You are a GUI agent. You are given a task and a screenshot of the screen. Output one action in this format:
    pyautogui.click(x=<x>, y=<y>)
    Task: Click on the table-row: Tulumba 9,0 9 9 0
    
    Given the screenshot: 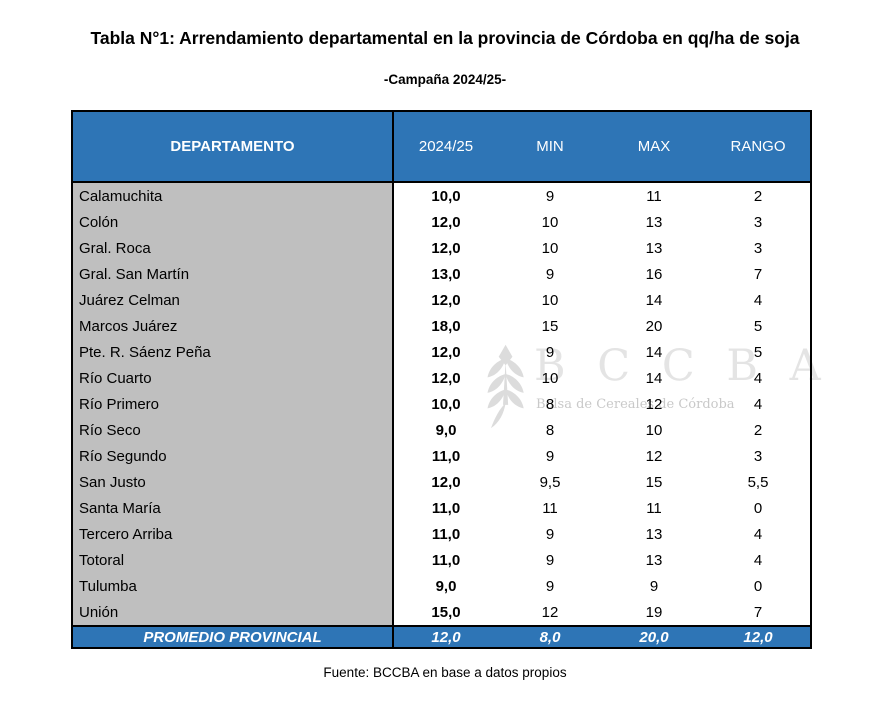 What is the action you would take?
    pyautogui.click(x=441, y=586)
    